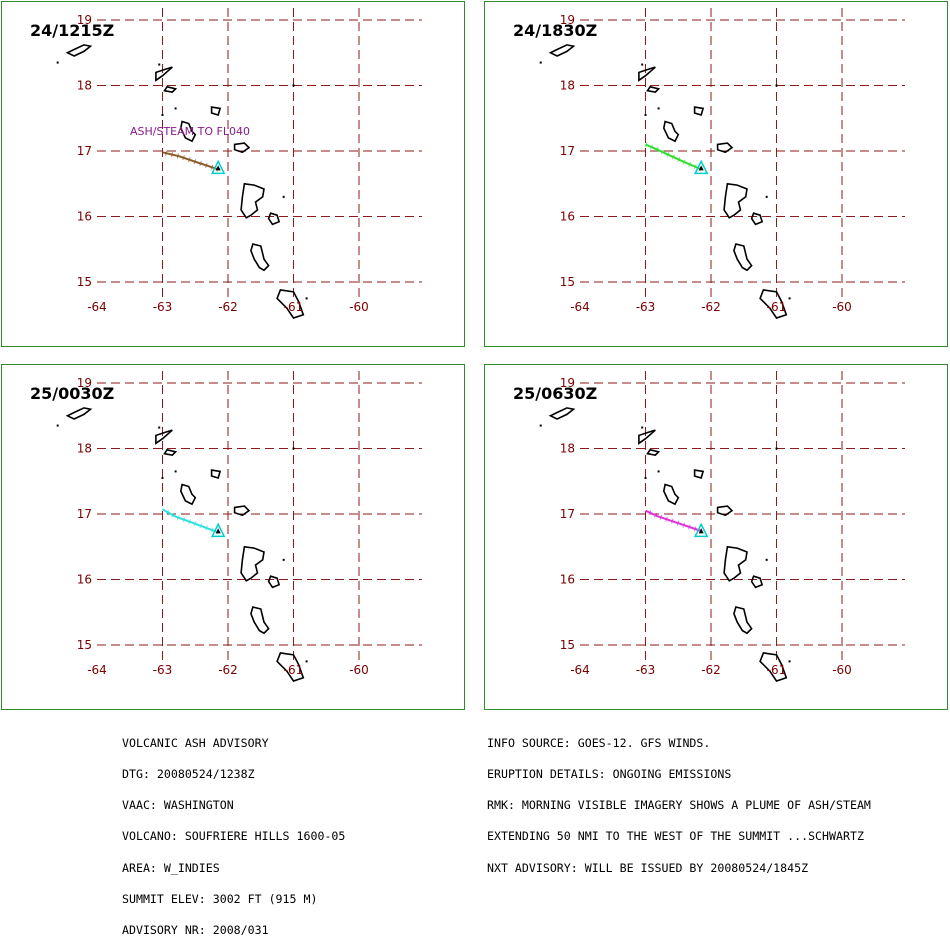 This screenshot has width=950, height=946. I want to click on advisory-line: DTG: 20080524/1238Z, so click(188, 774).